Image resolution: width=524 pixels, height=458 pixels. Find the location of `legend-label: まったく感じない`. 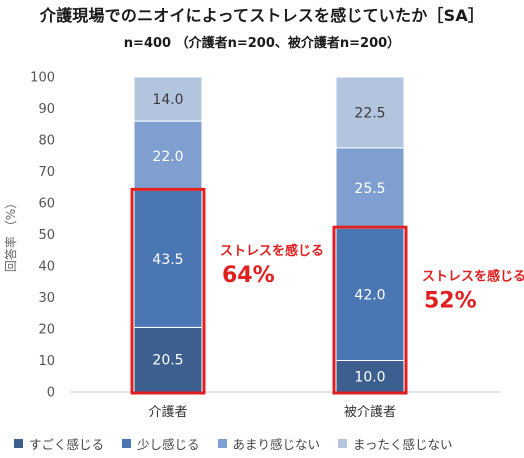

legend-label: まったく感じない is located at coordinates (403, 444).